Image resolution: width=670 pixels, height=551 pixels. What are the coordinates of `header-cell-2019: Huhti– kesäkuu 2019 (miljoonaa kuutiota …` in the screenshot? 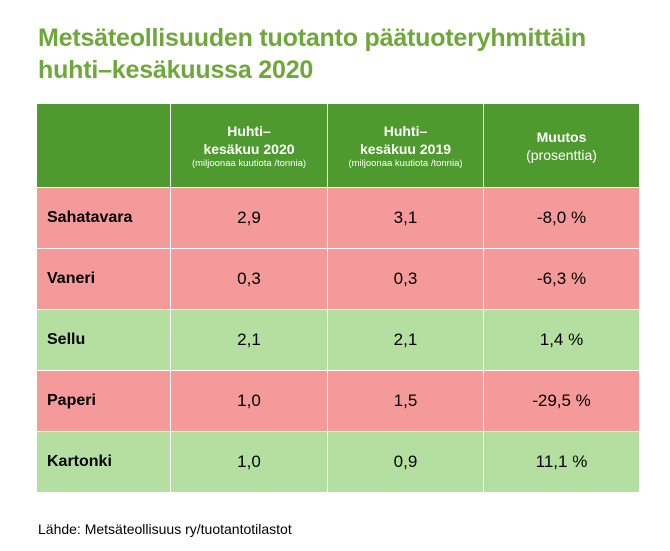 It's located at (406, 146).